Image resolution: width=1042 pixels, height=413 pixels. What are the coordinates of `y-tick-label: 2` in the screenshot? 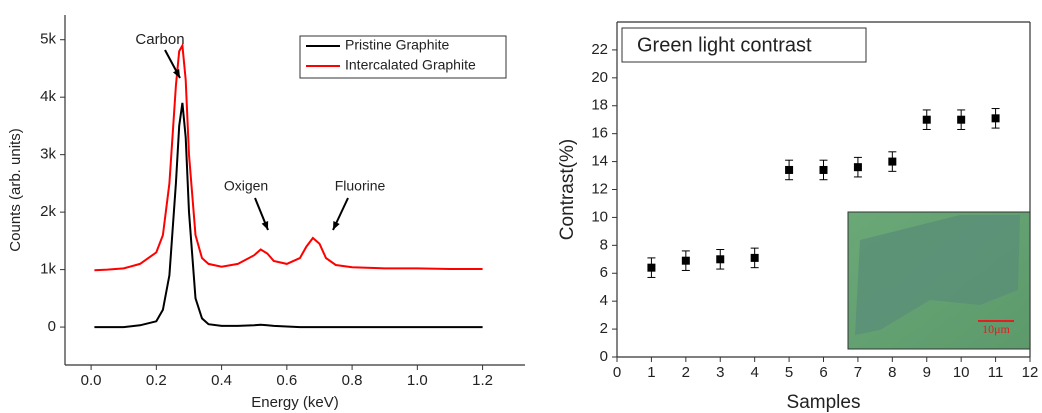 It's located at (604, 328).